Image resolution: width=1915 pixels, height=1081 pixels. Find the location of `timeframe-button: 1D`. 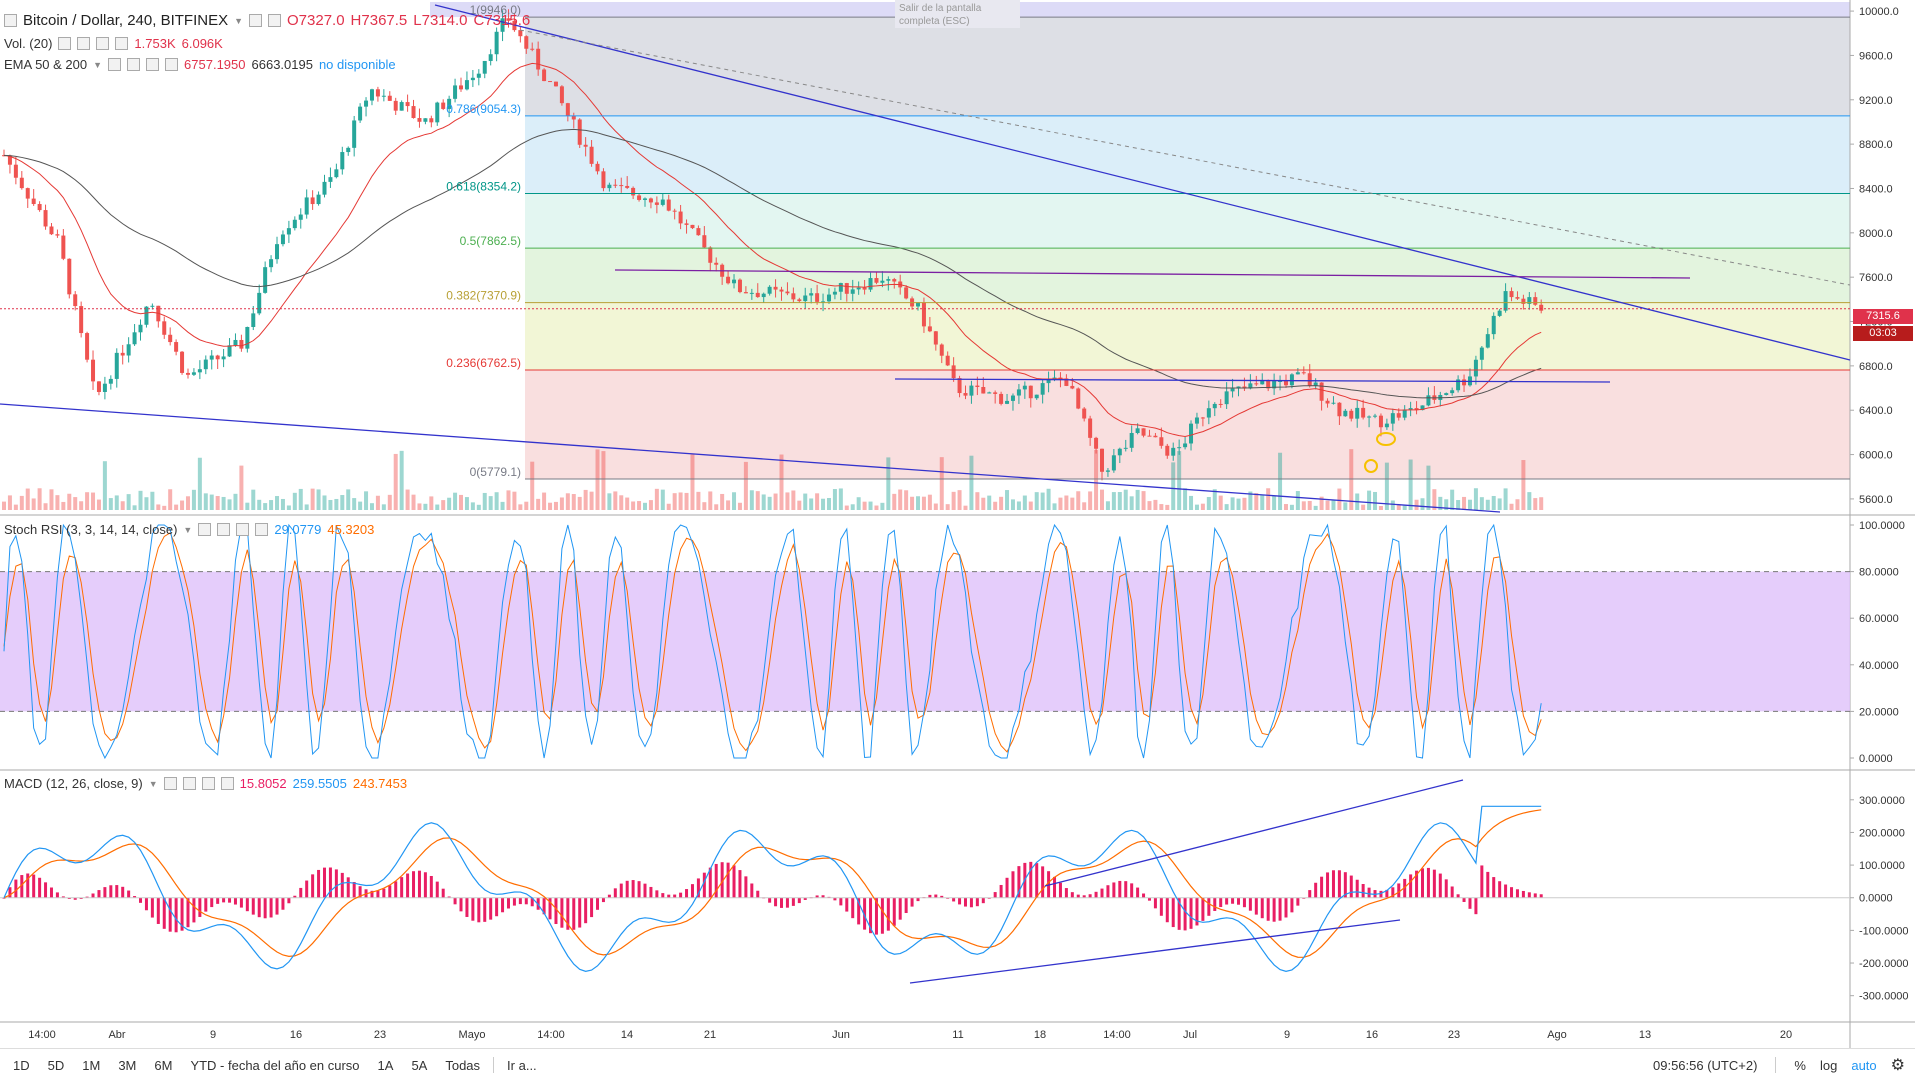

timeframe-button: 1D is located at coordinates (21, 1065).